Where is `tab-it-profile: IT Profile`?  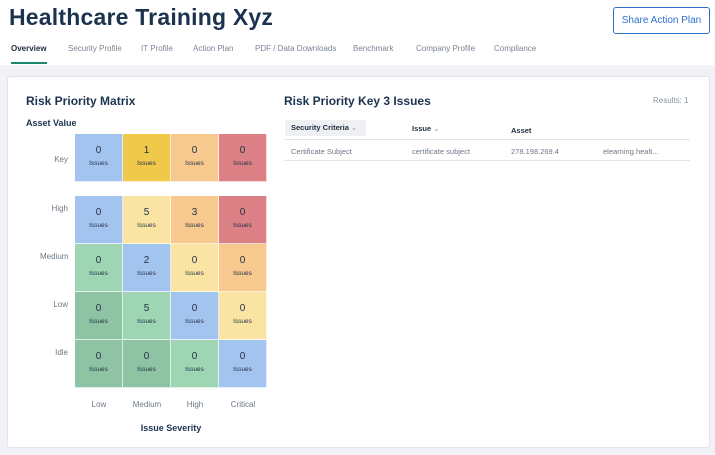
tab-it-profile: IT Profile is located at coordinates (157, 48).